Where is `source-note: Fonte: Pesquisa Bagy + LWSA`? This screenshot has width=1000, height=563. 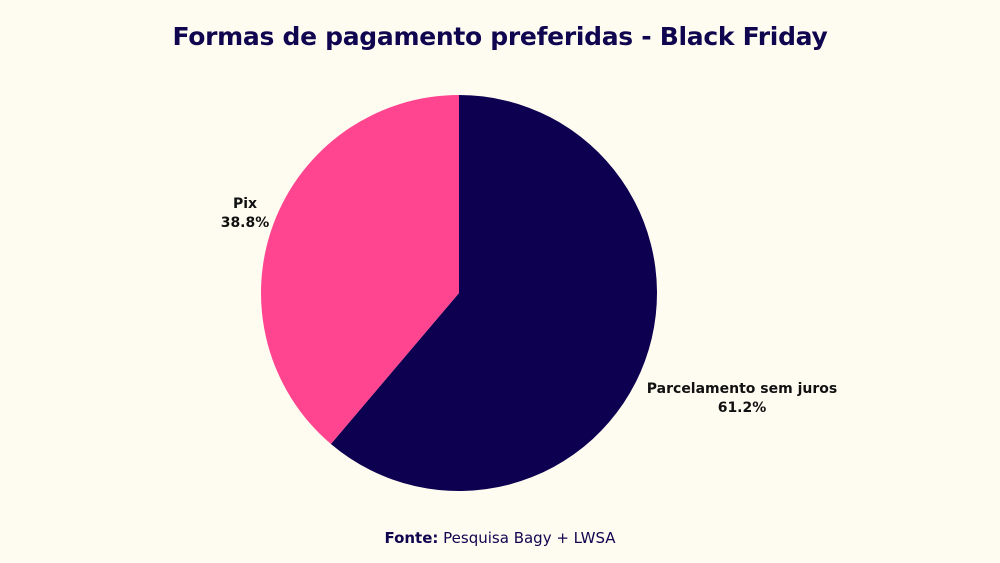 source-note: Fonte: Pesquisa Bagy + LWSA is located at coordinates (500, 538).